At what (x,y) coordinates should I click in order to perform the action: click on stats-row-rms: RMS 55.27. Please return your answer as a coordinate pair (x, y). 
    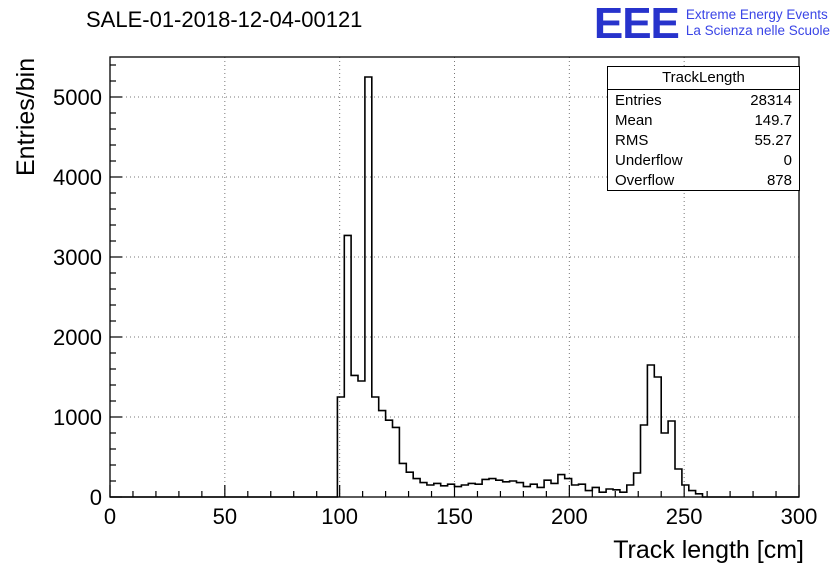
    Looking at the image, I should click on (703, 140).